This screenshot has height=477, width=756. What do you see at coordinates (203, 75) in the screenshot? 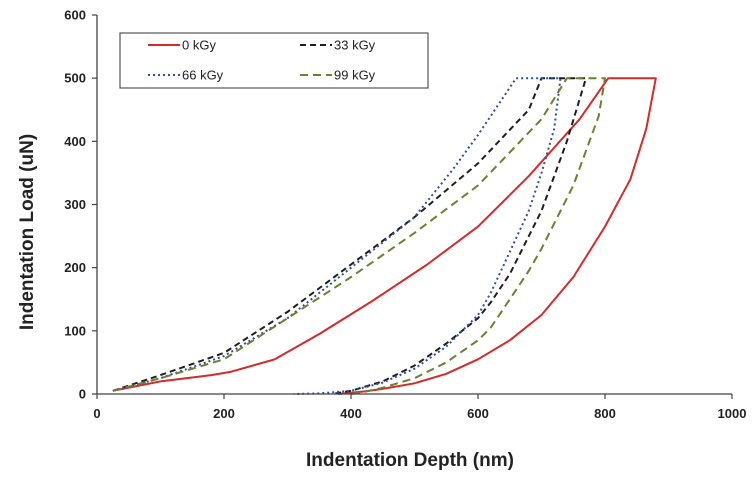
I see `legend-label: 66 kGy` at bounding box center [203, 75].